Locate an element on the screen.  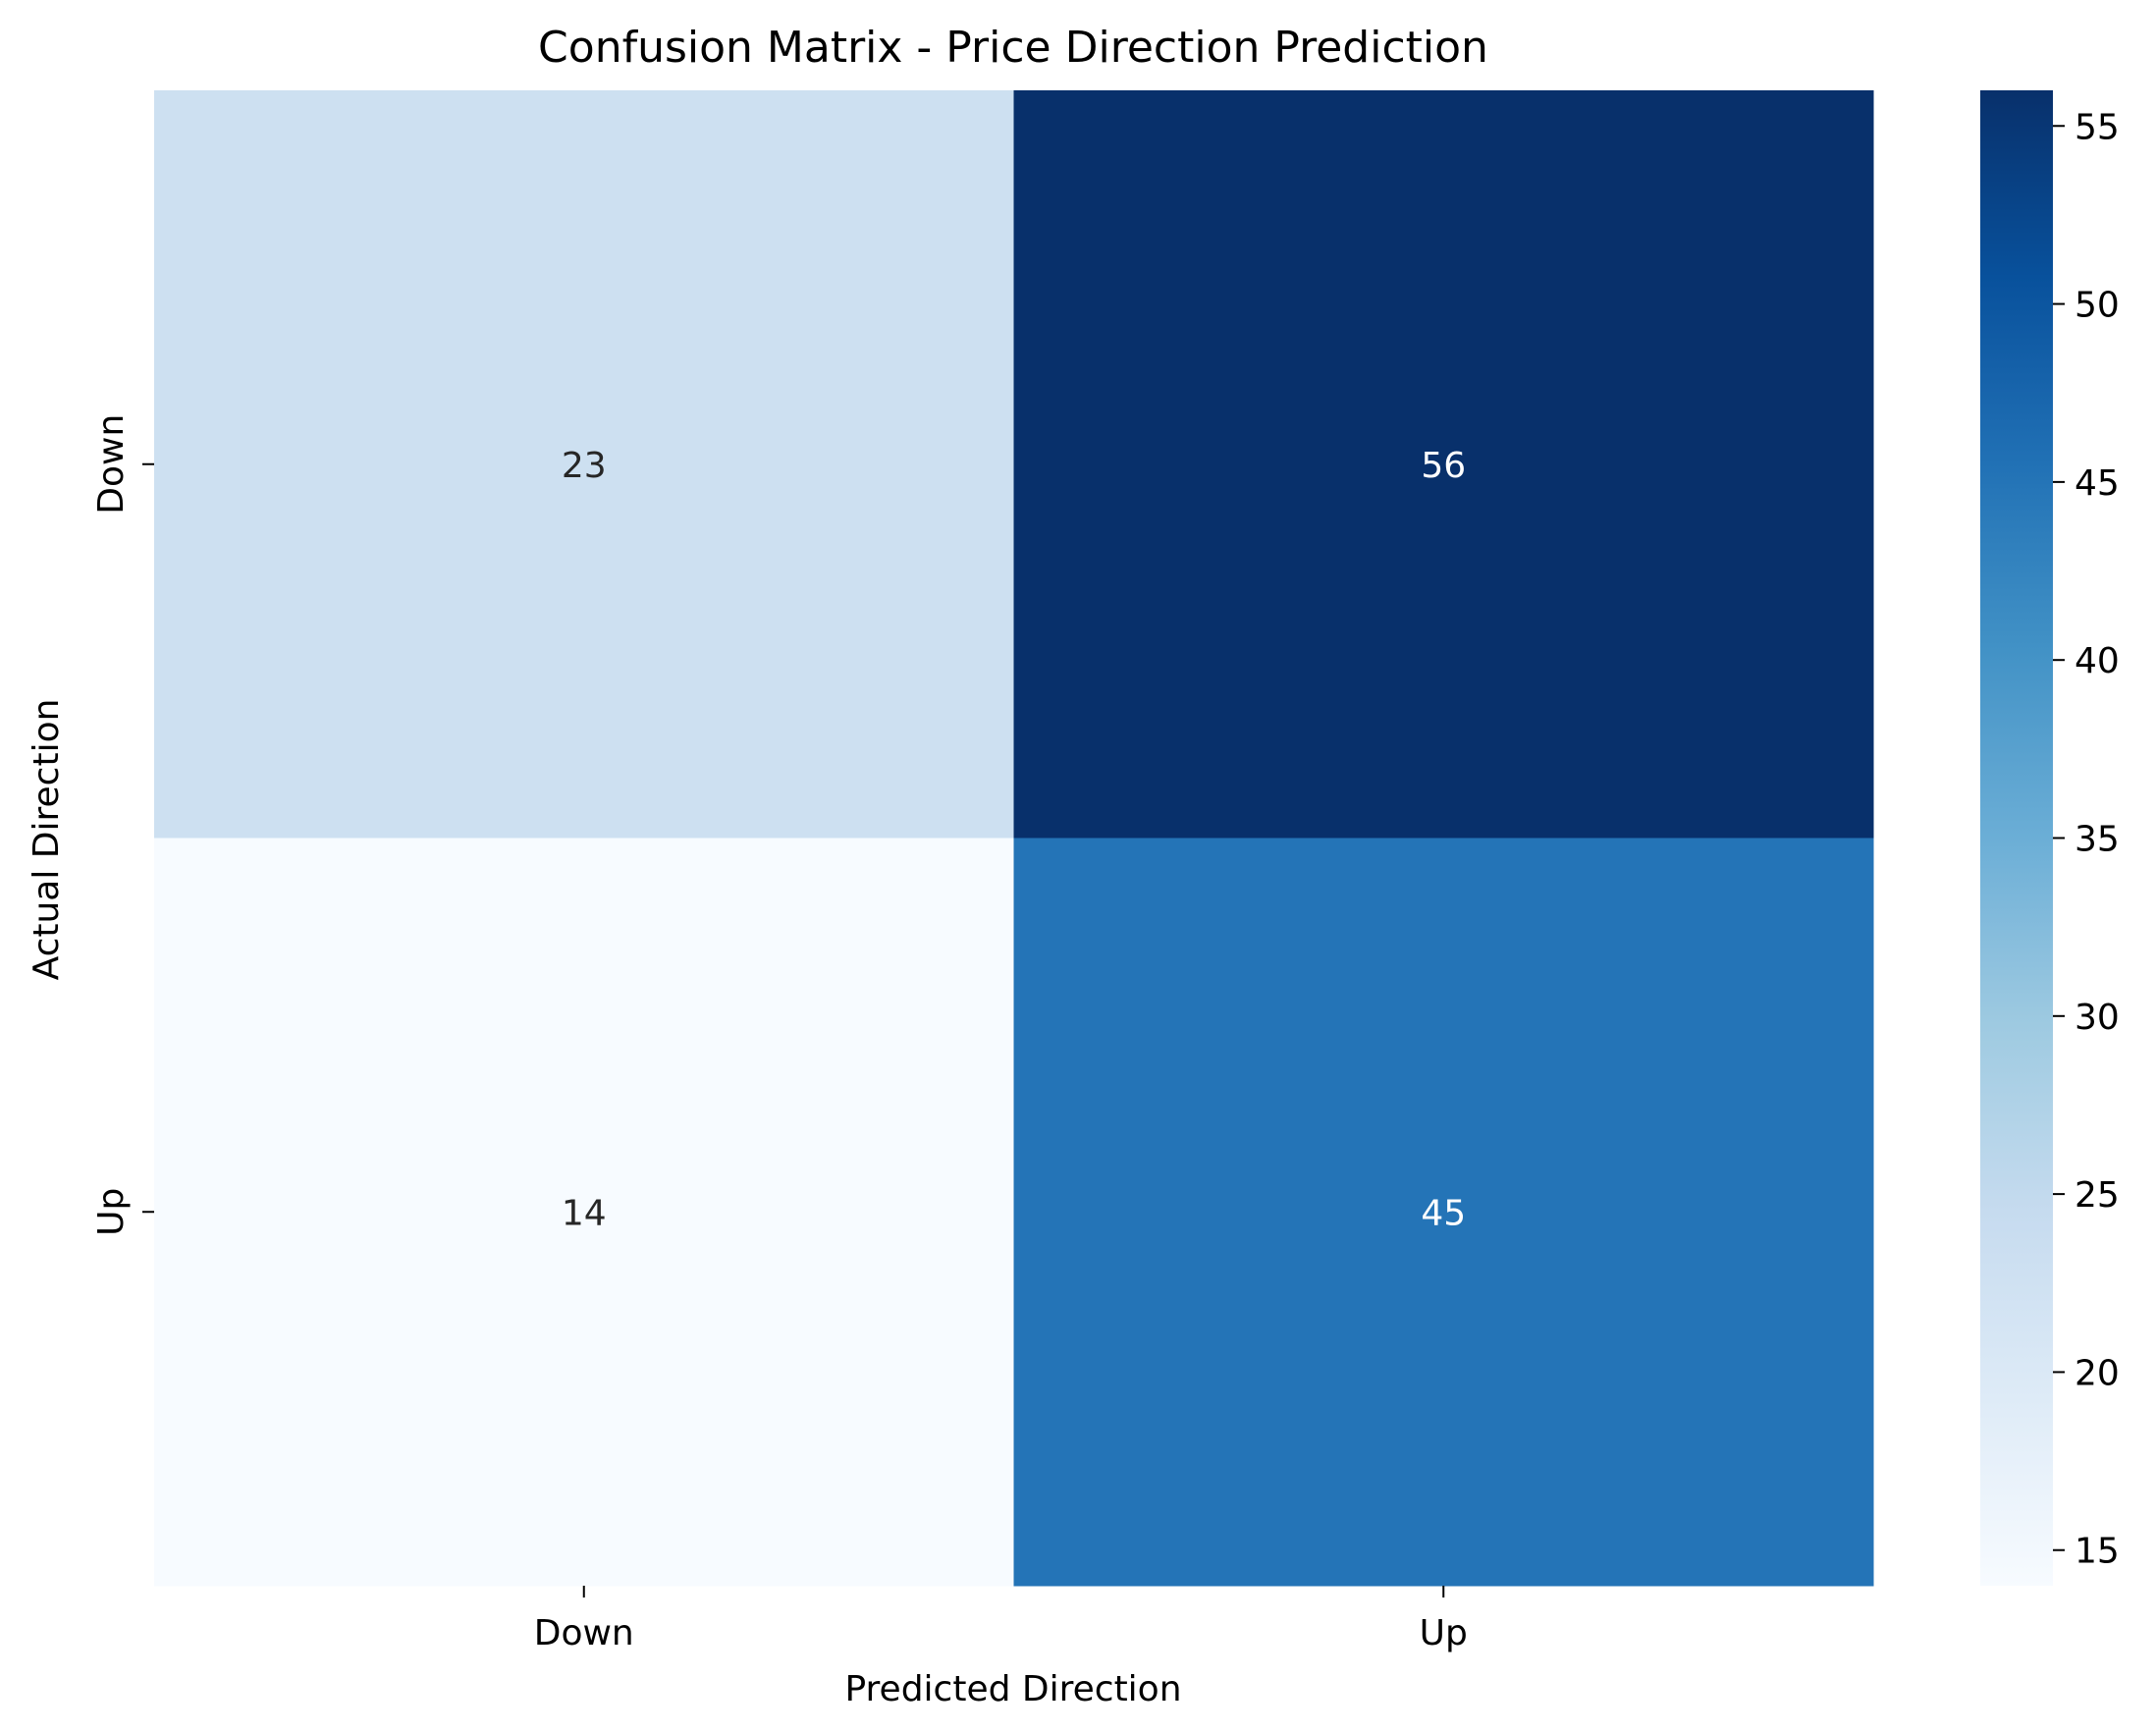
y-tick-label: Down is located at coordinates (112, 464).